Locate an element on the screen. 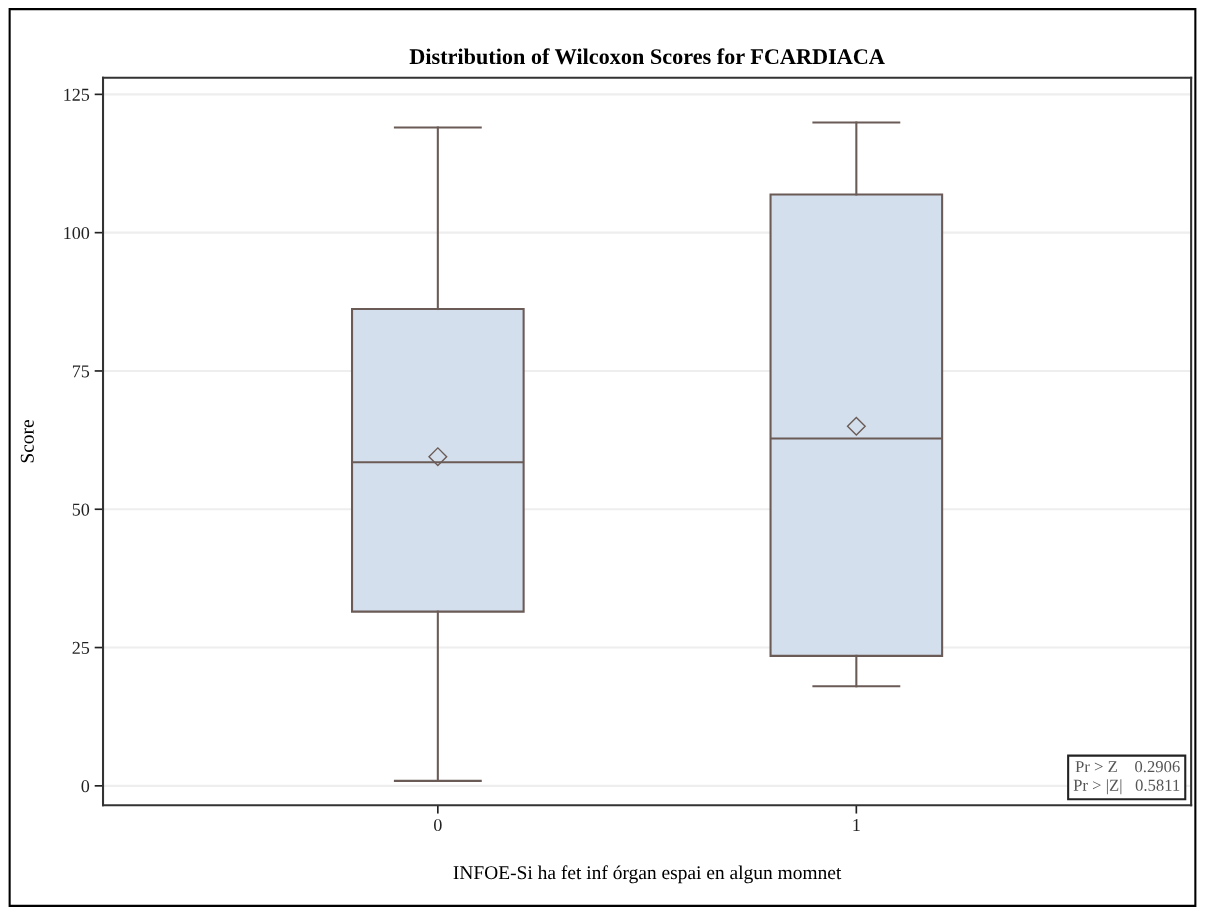 This screenshot has height=915, width=1205. x-tick-label: 1 is located at coordinates (856, 825).